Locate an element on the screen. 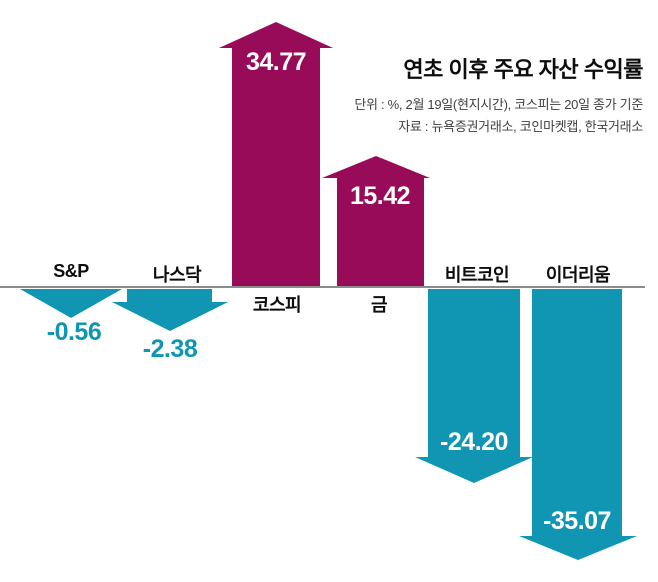  label-bitcoin: 비트코인 is located at coordinates (477, 275).